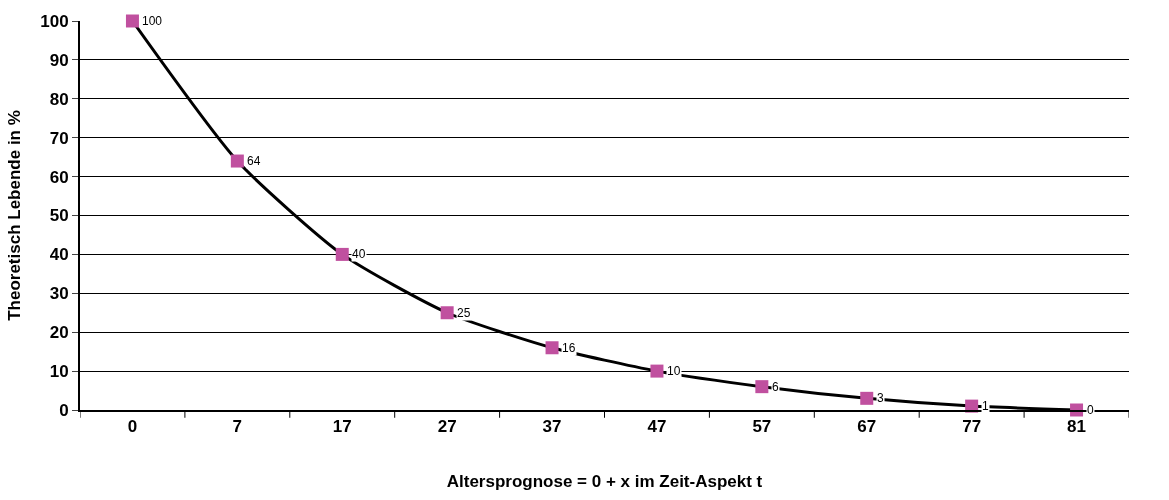  I want to click on y-tick-label: 10, so click(59, 372).